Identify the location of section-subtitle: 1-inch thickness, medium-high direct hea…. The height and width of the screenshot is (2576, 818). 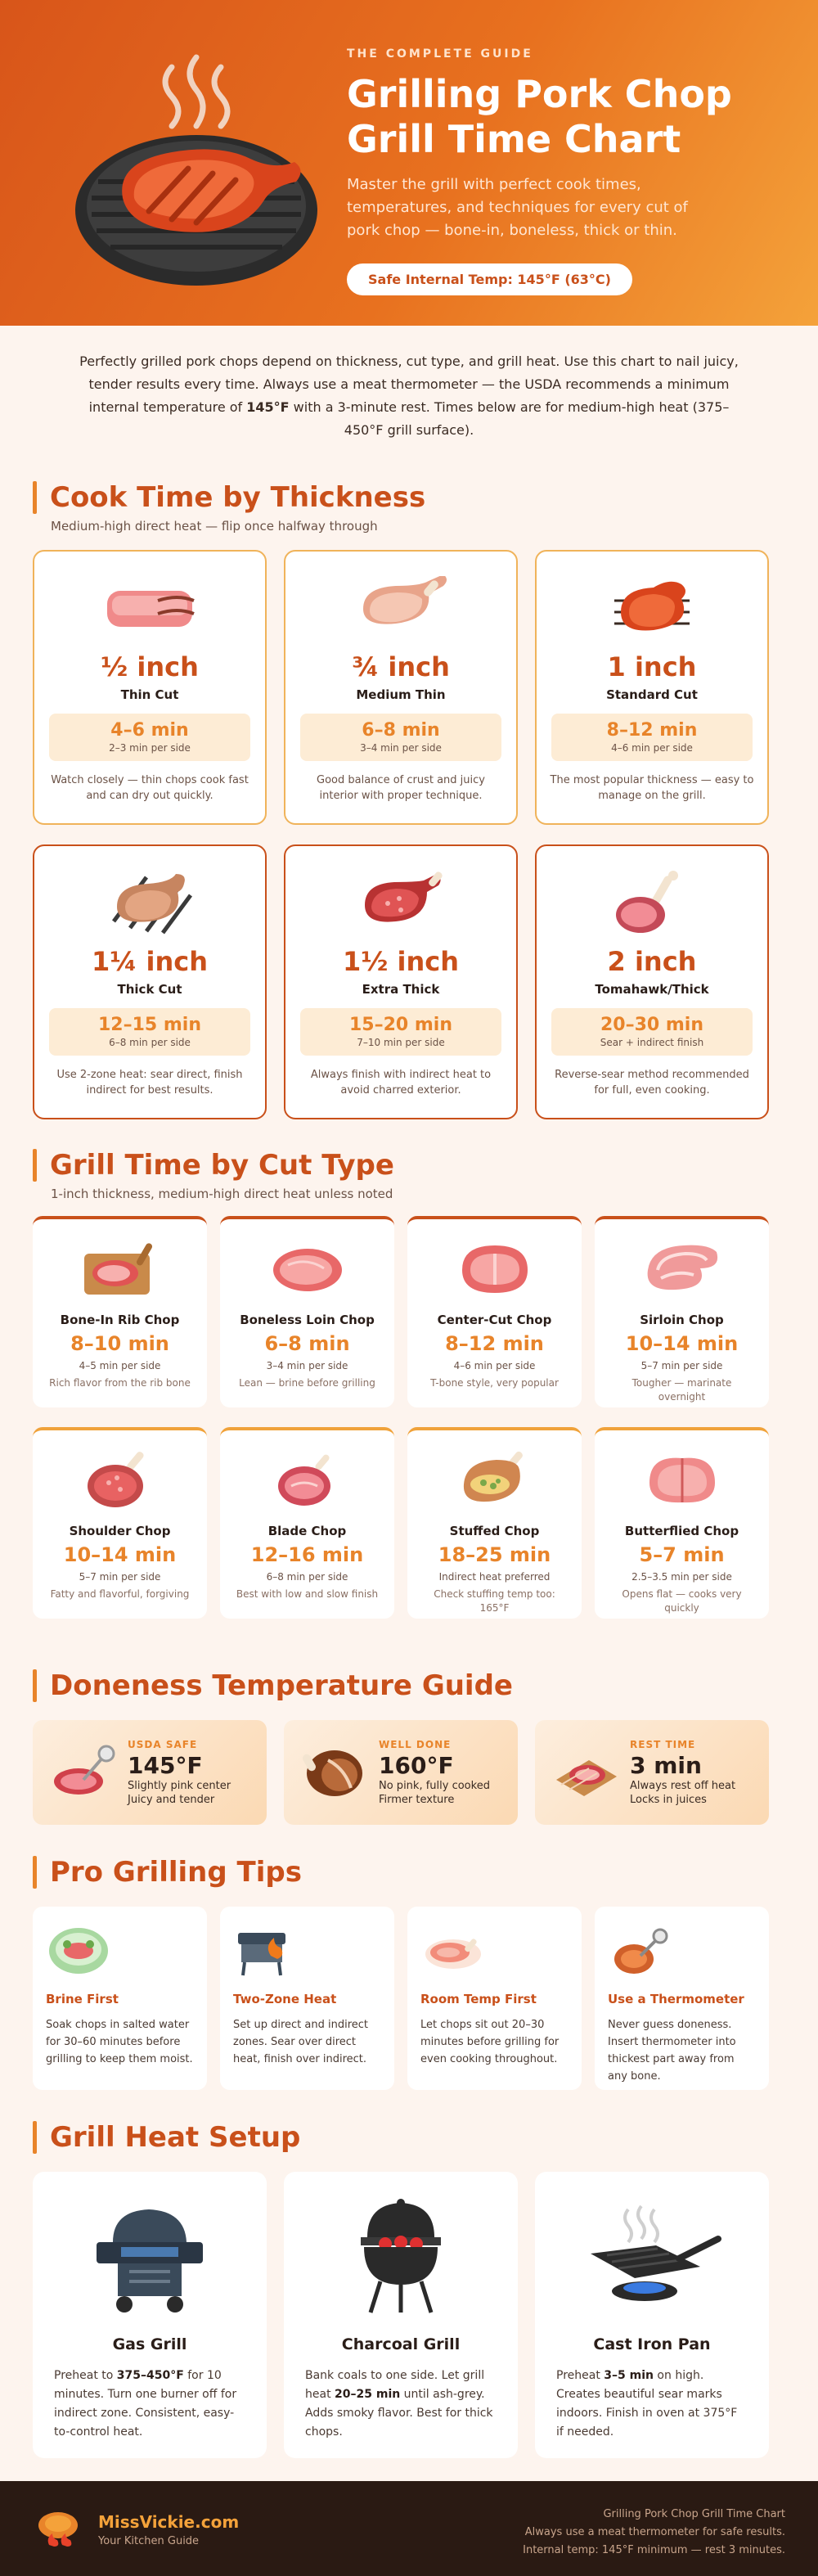
(222, 1194).